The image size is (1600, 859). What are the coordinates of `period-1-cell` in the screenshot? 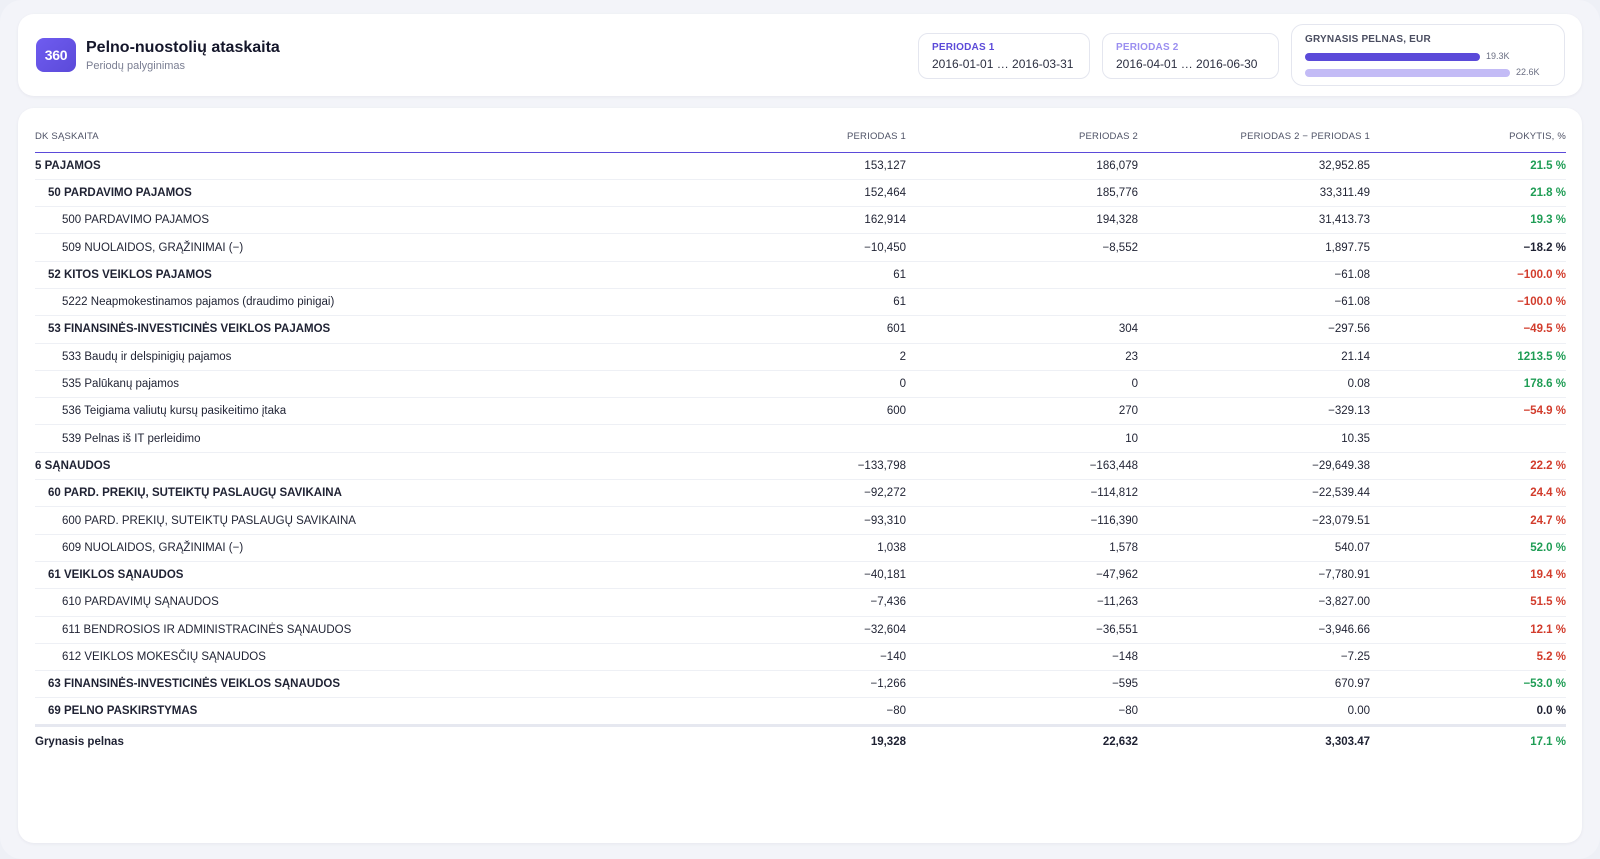 It's located at (806, 438).